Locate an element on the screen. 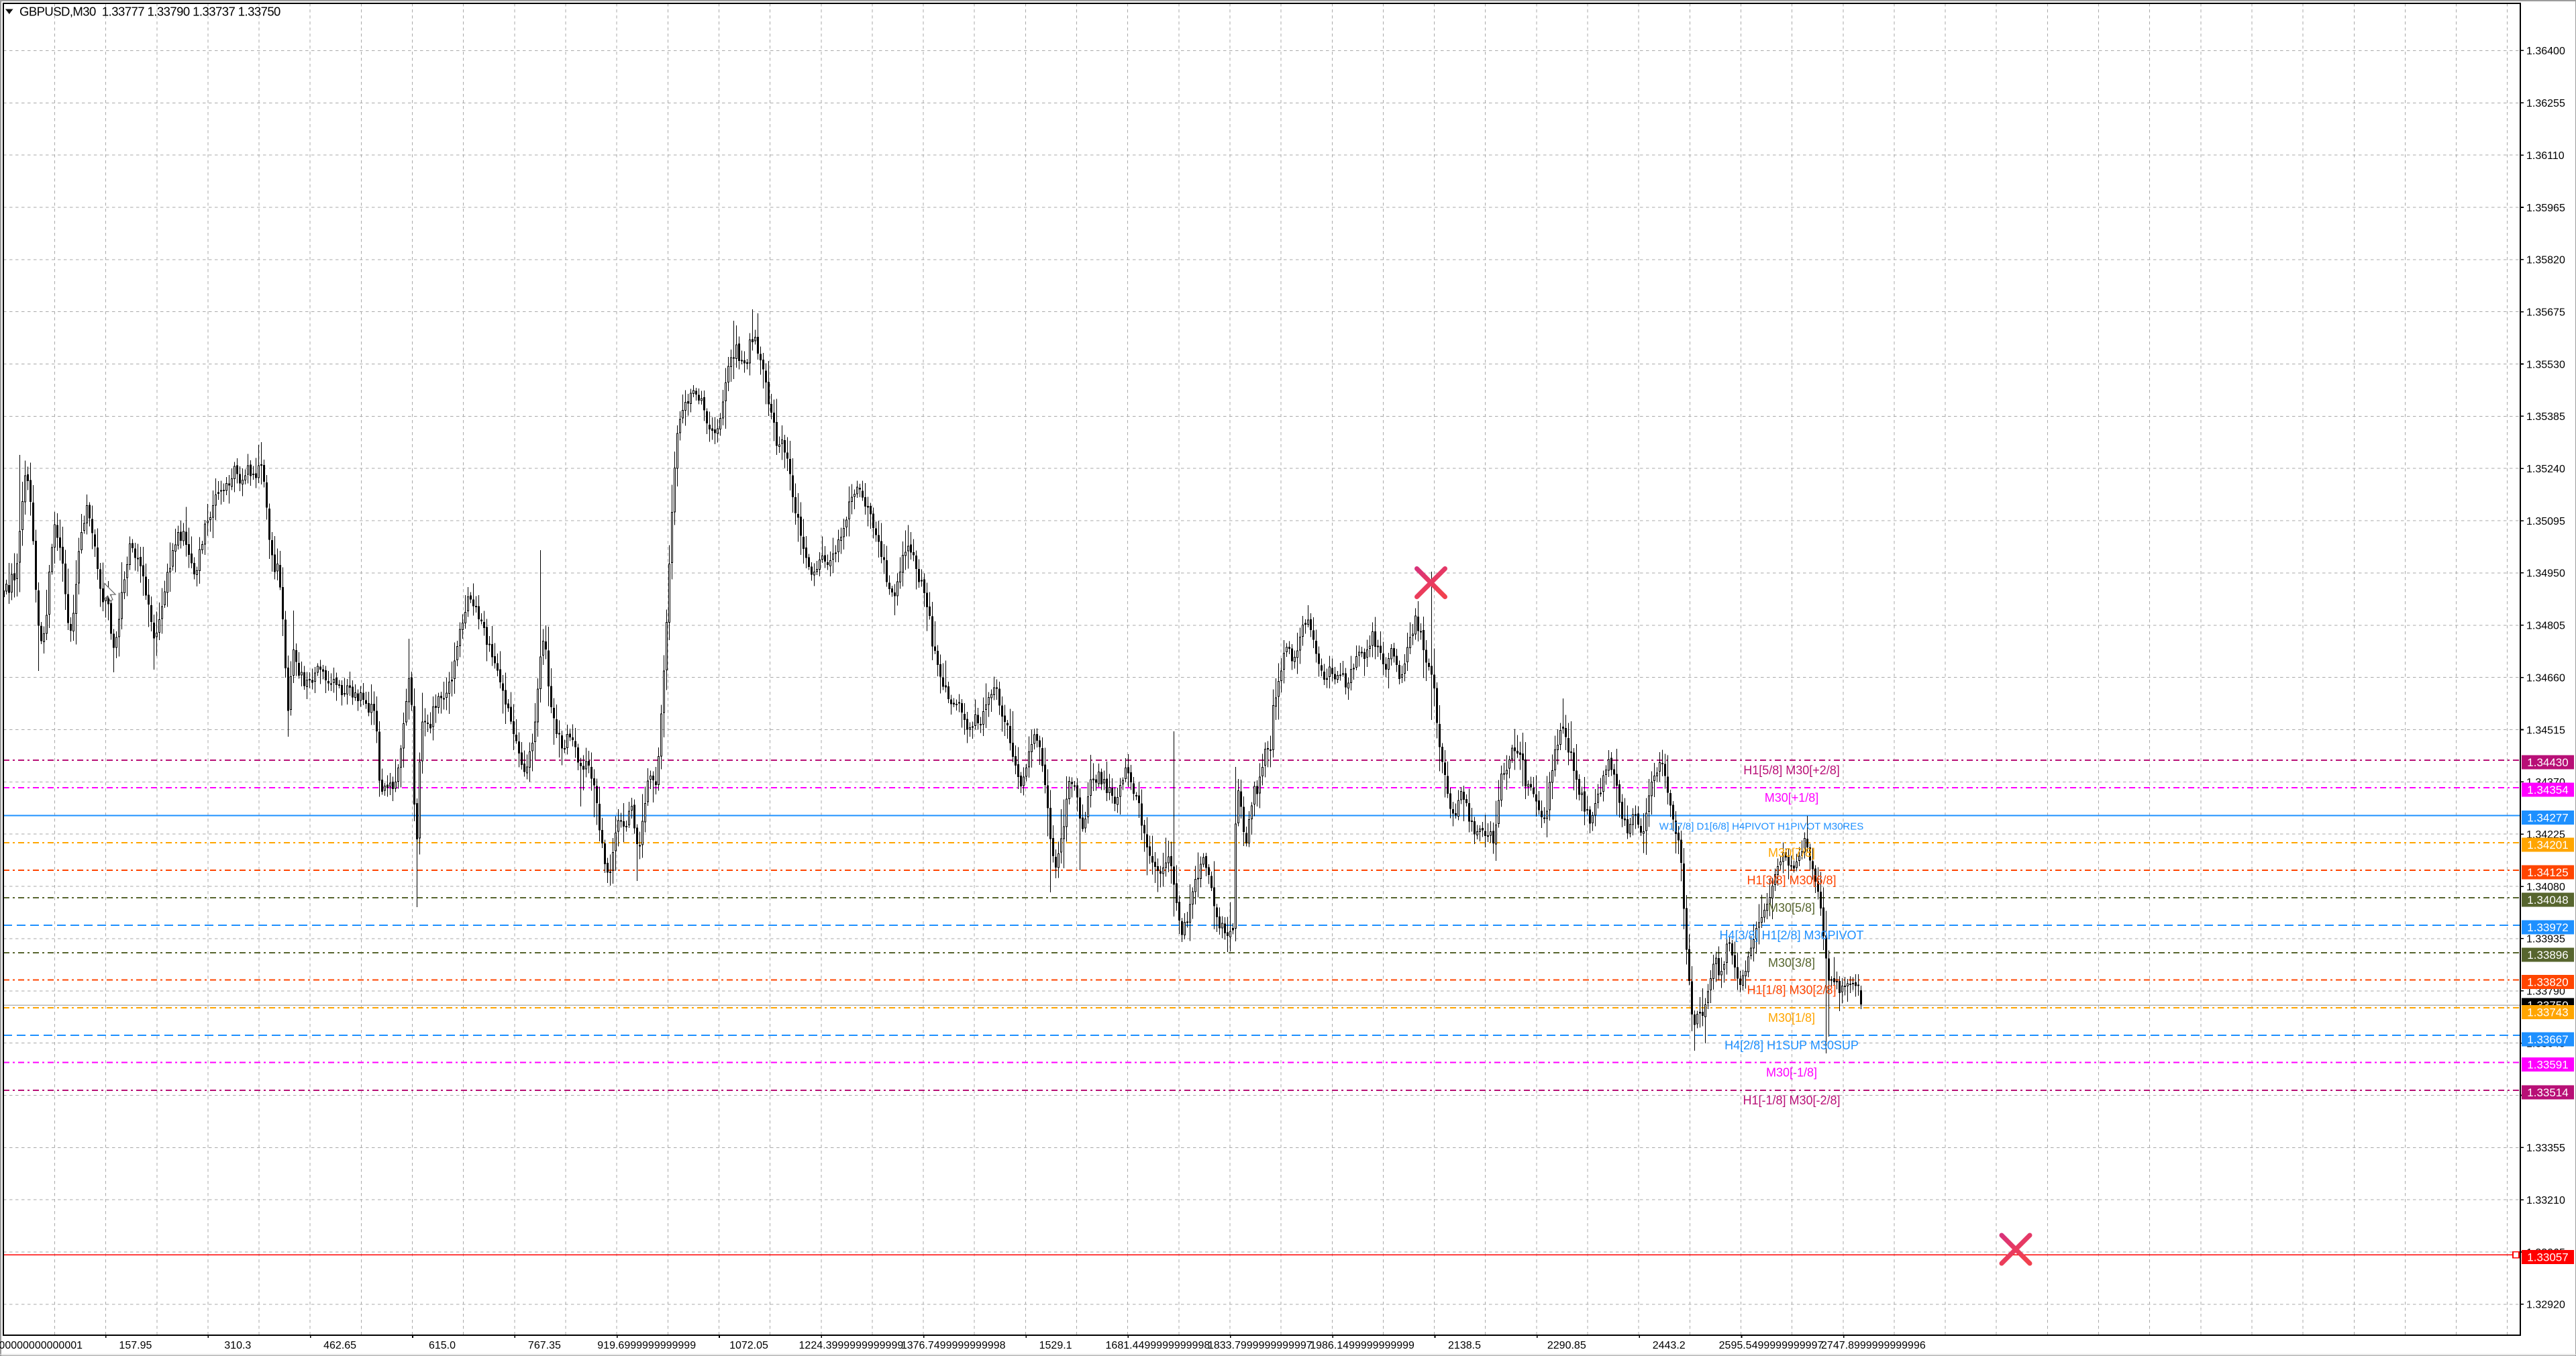  svg-text: 1.35385 is located at coordinates (2545, 417).